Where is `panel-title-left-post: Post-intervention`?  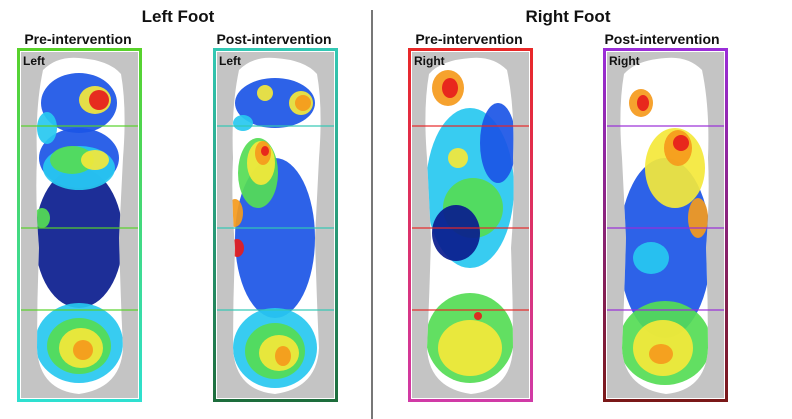 panel-title-left-post: Post-intervention is located at coordinates (274, 39).